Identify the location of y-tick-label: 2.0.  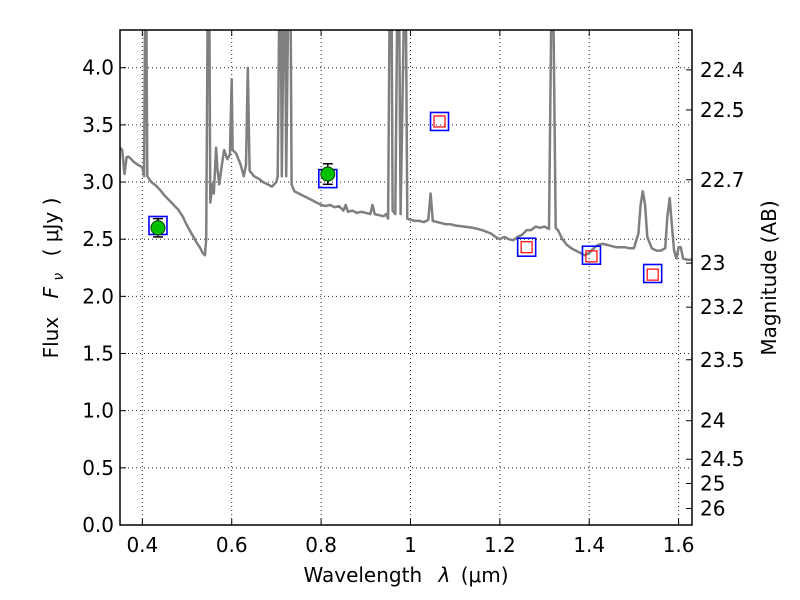
(98, 296).